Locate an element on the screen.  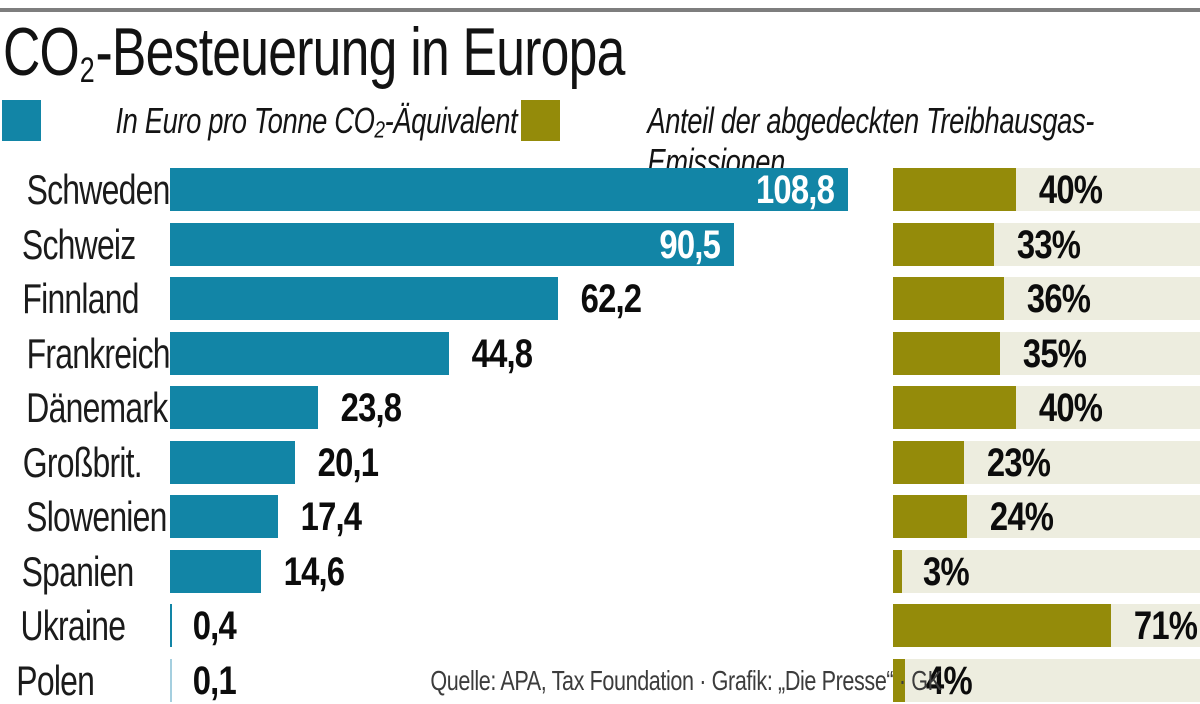
country-label: Schweden is located at coordinates (98, 189).